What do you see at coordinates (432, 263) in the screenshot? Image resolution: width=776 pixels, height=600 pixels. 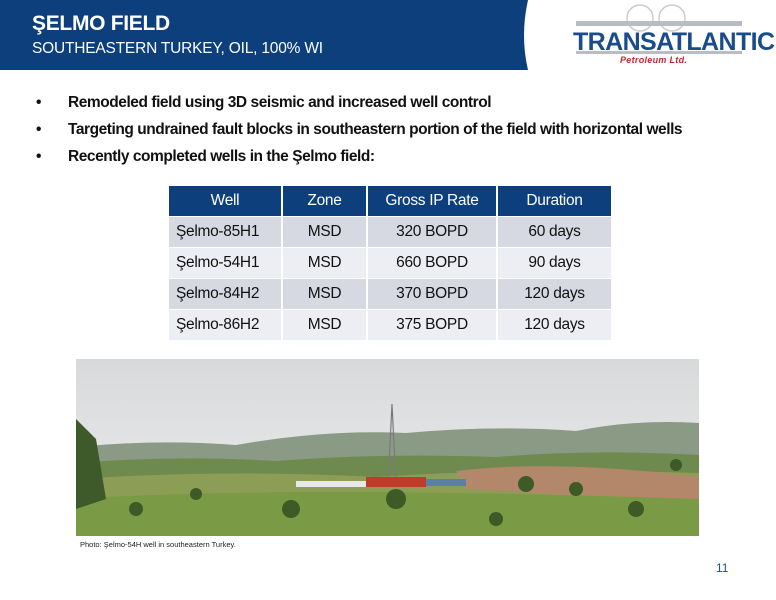 I see `table-cell: 660 BOPD` at bounding box center [432, 263].